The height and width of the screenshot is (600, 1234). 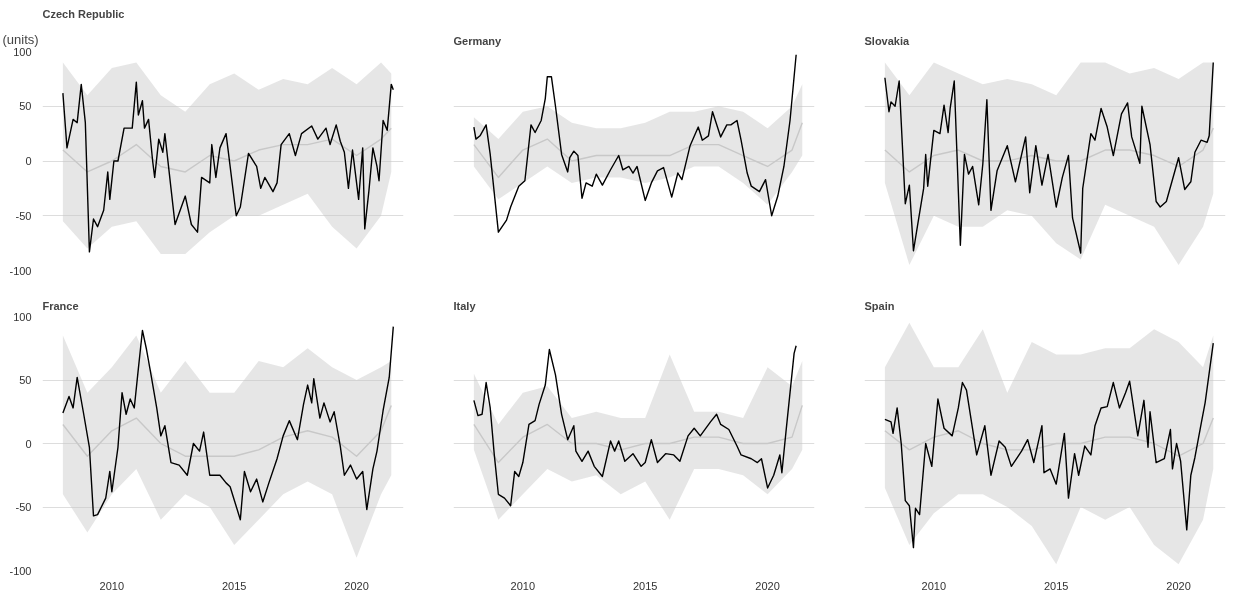 What do you see at coordinates (20, 39) in the screenshot?
I see `y-axis-title: (units)` at bounding box center [20, 39].